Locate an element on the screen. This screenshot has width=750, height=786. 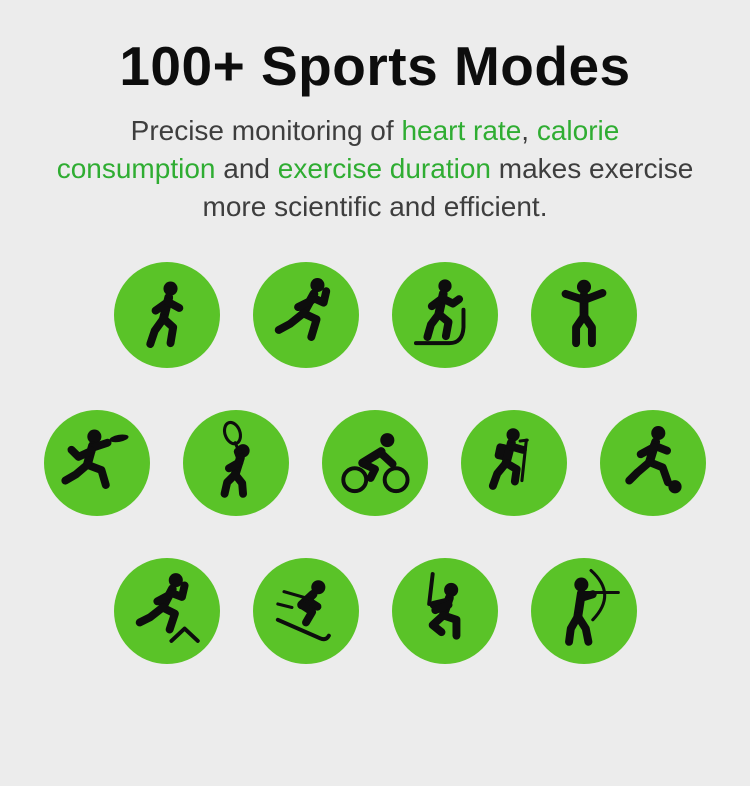
description-segment-highlight: heart rate is located at coordinates (461, 130).